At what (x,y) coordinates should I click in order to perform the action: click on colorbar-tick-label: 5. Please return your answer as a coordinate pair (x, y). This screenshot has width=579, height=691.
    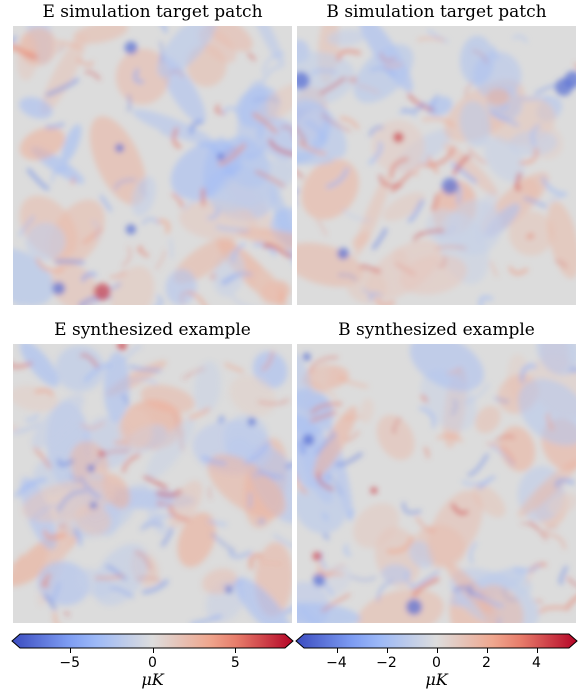
    Looking at the image, I should click on (235, 663).